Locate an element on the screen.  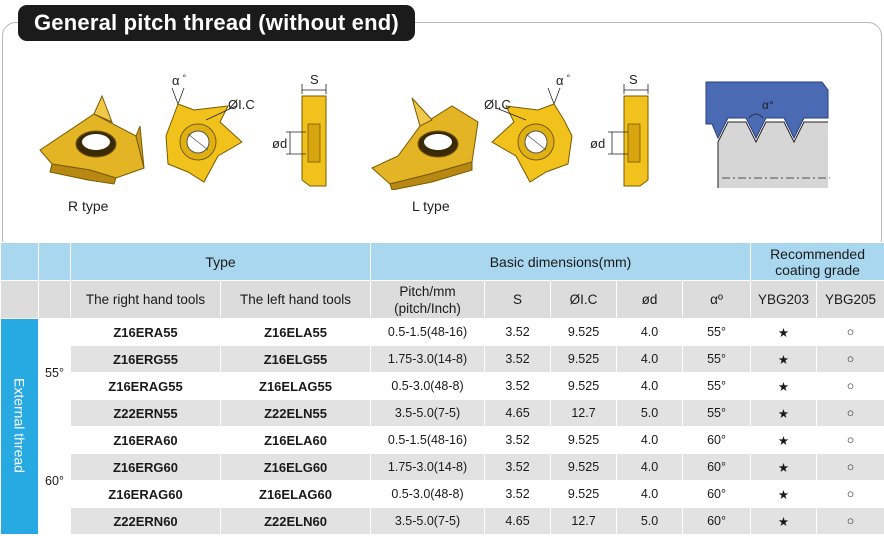
header-coating-line1: Recommended is located at coordinates (817, 253).